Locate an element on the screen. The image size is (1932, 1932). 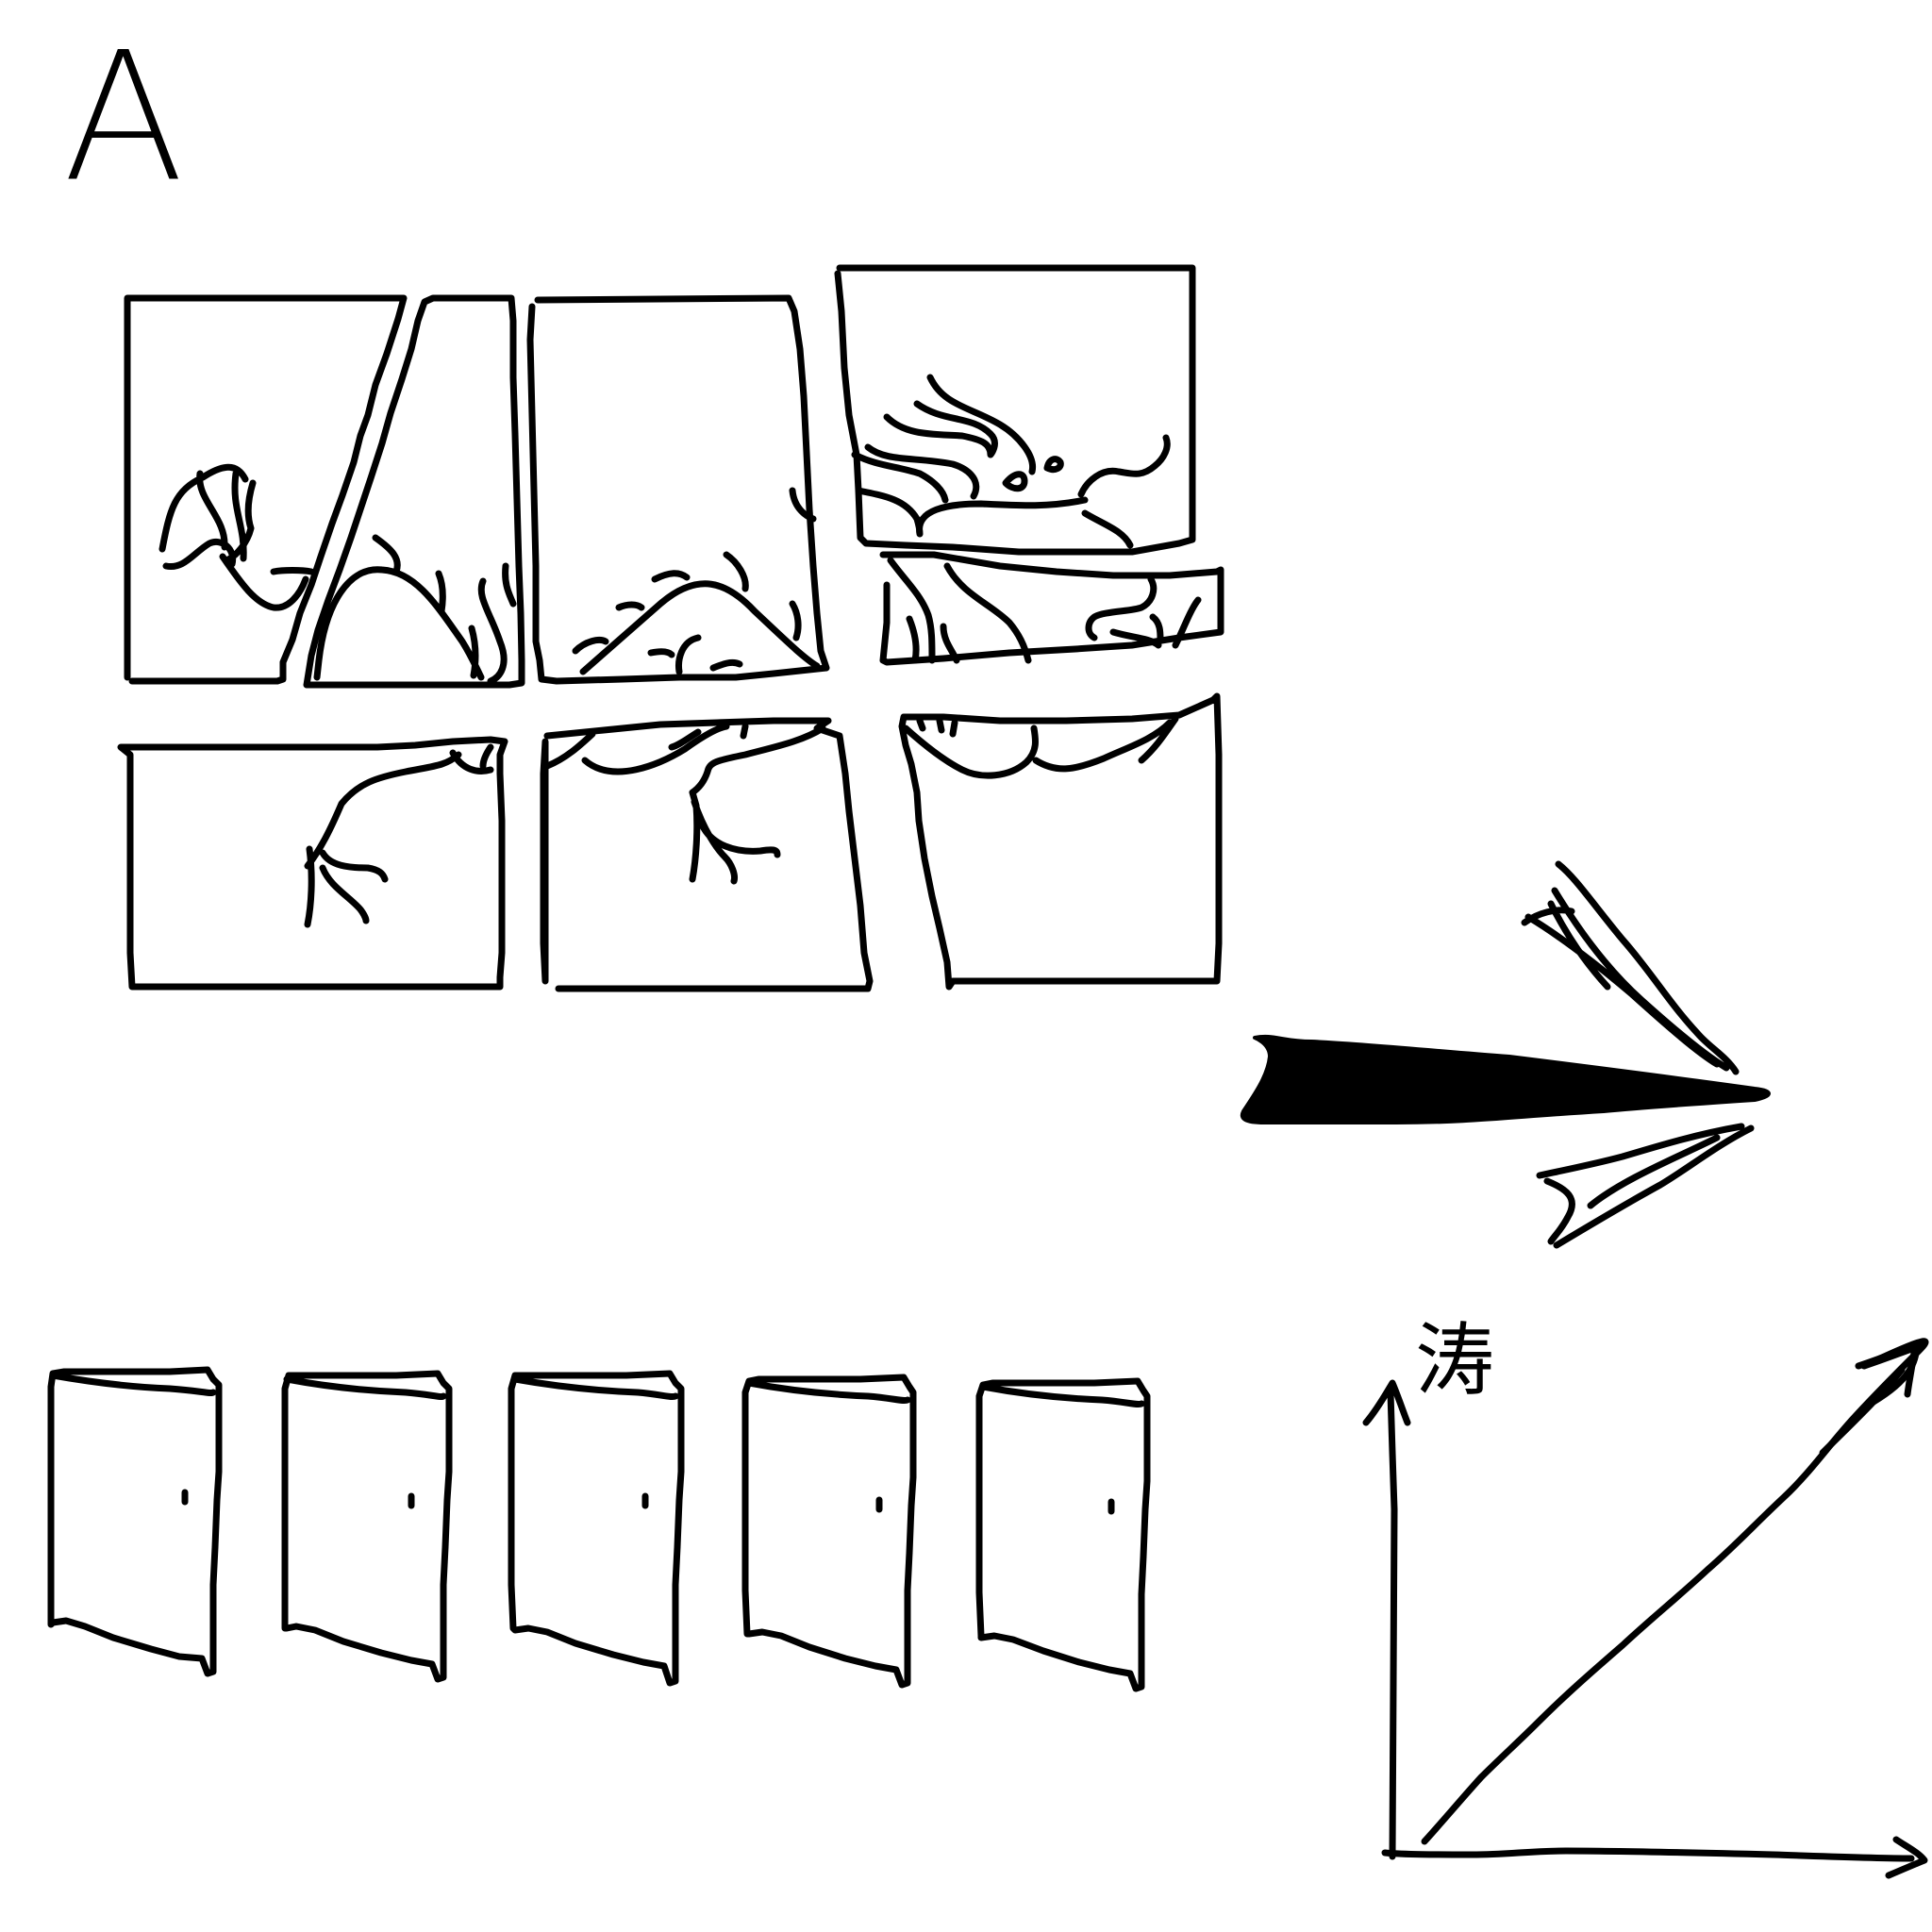
tile-7-branch is located at coordinates (685, 804).